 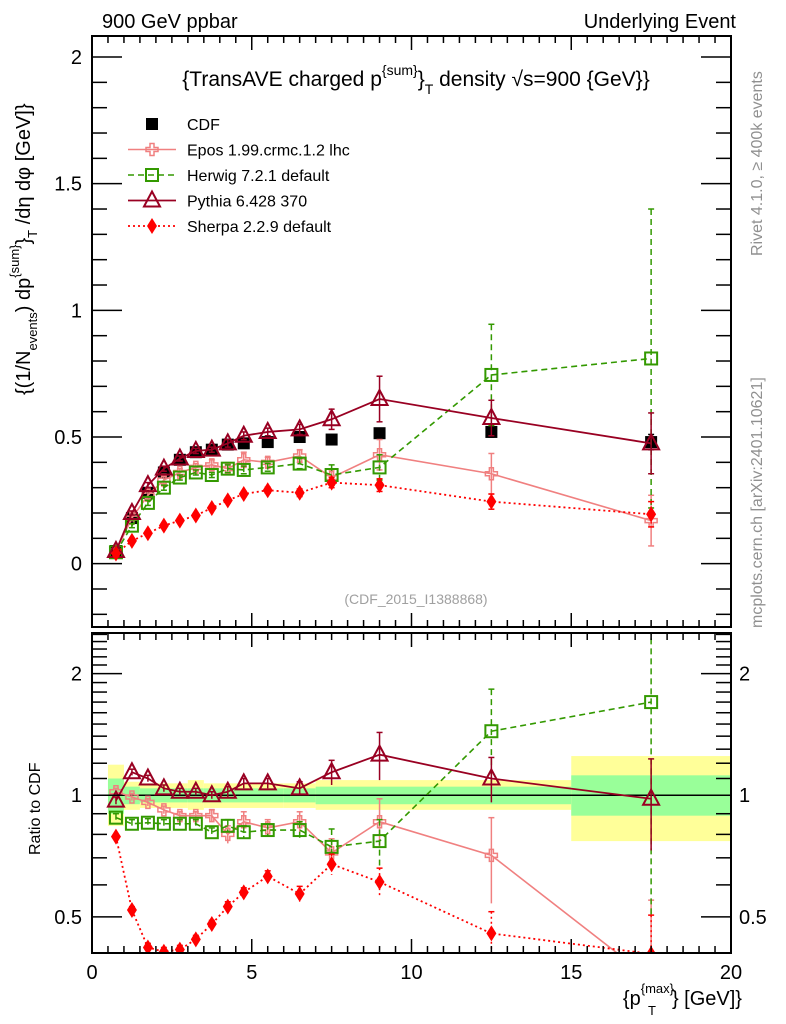 What do you see at coordinates (76, 675) in the screenshot?
I see `ratio-y-tick-label: 2` at bounding box center [76, 675].